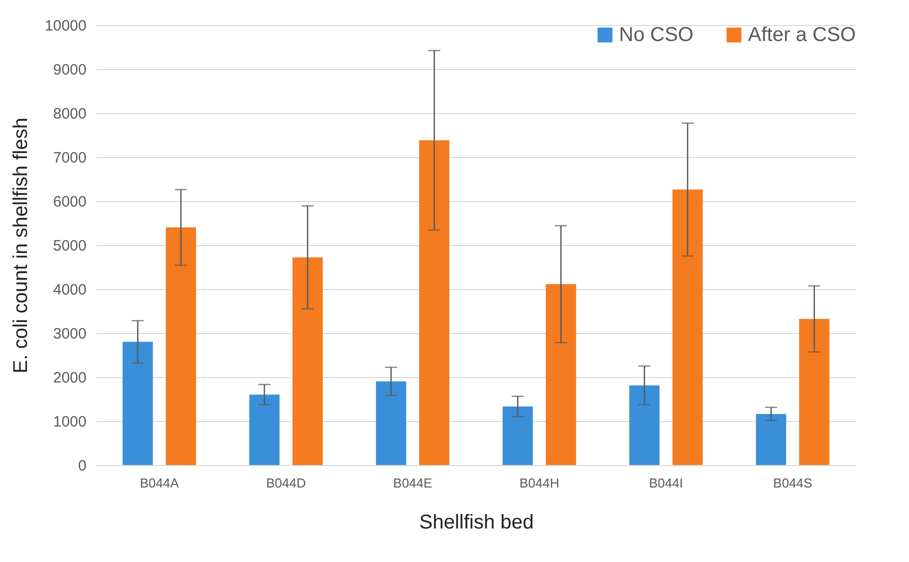 Image resolution: width=909 pixels, height=562 pixels. What do you see at coordinates (69, 70) in the screenshot?
I see `y-tick-label: 9000` at bounding box center [69, 70].